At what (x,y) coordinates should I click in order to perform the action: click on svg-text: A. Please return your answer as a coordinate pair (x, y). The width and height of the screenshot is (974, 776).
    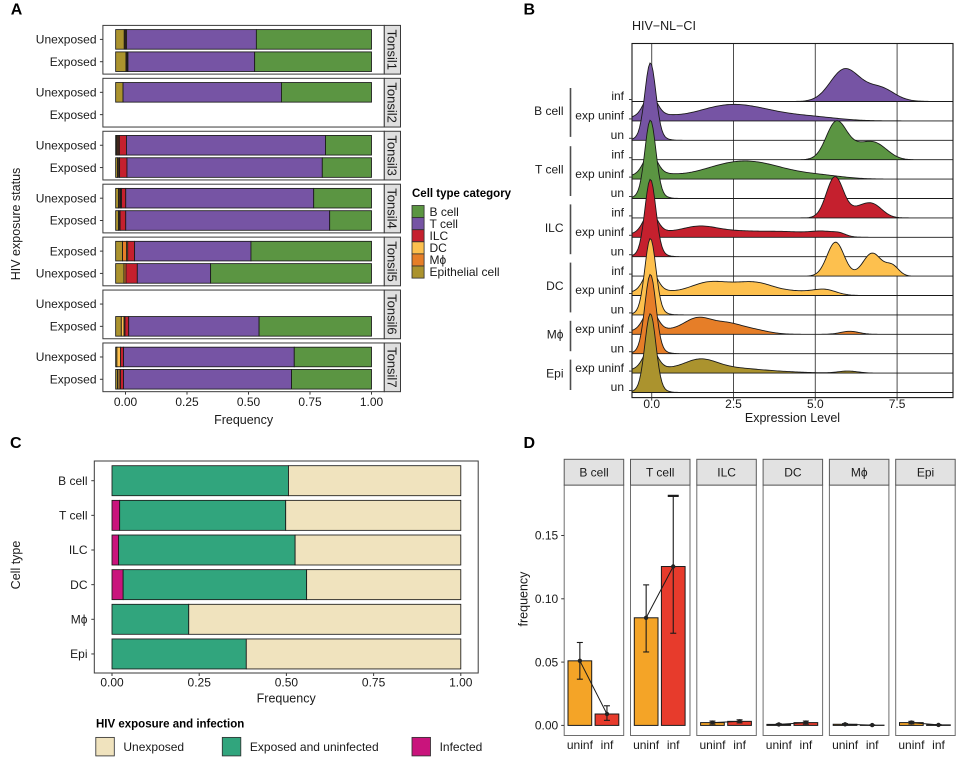
    Looking at the image, I should click on (17, 10).